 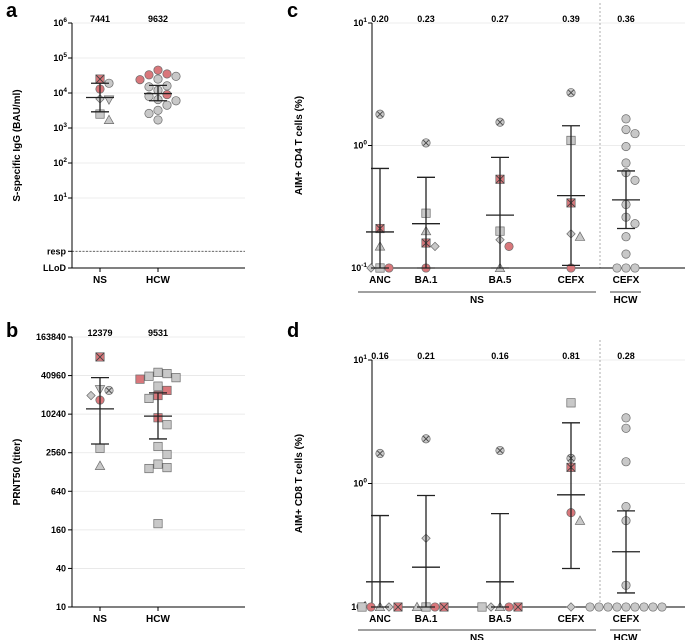 What do you see at coordinates (17, 145) in the screenshot?
I see `y-axis-title: S-specific IgG (BAU/ml)` at bounding box center [17, 145].